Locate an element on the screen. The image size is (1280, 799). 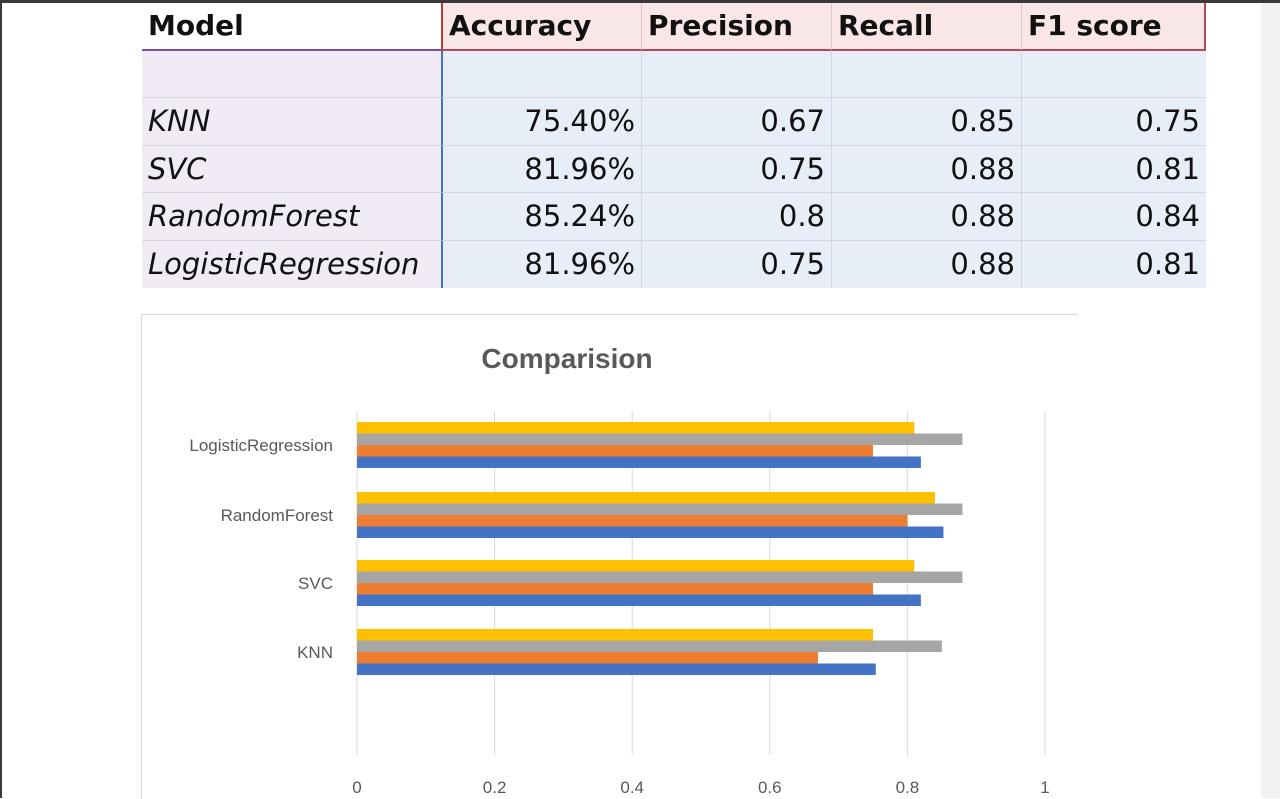
x-tick-label: 0 is located at coordinates (356, 787).